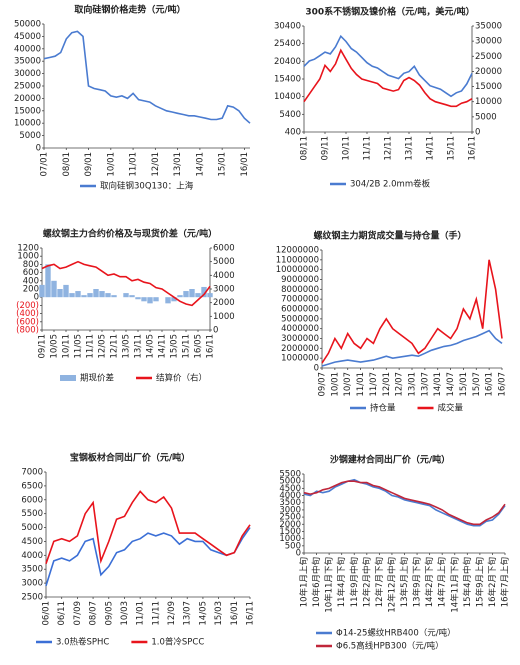 This screenshot has height=665, width=520. Describe the element at coordinates (27, 322) in the screenshot. I see `y-tick-label: (600)` at that location.